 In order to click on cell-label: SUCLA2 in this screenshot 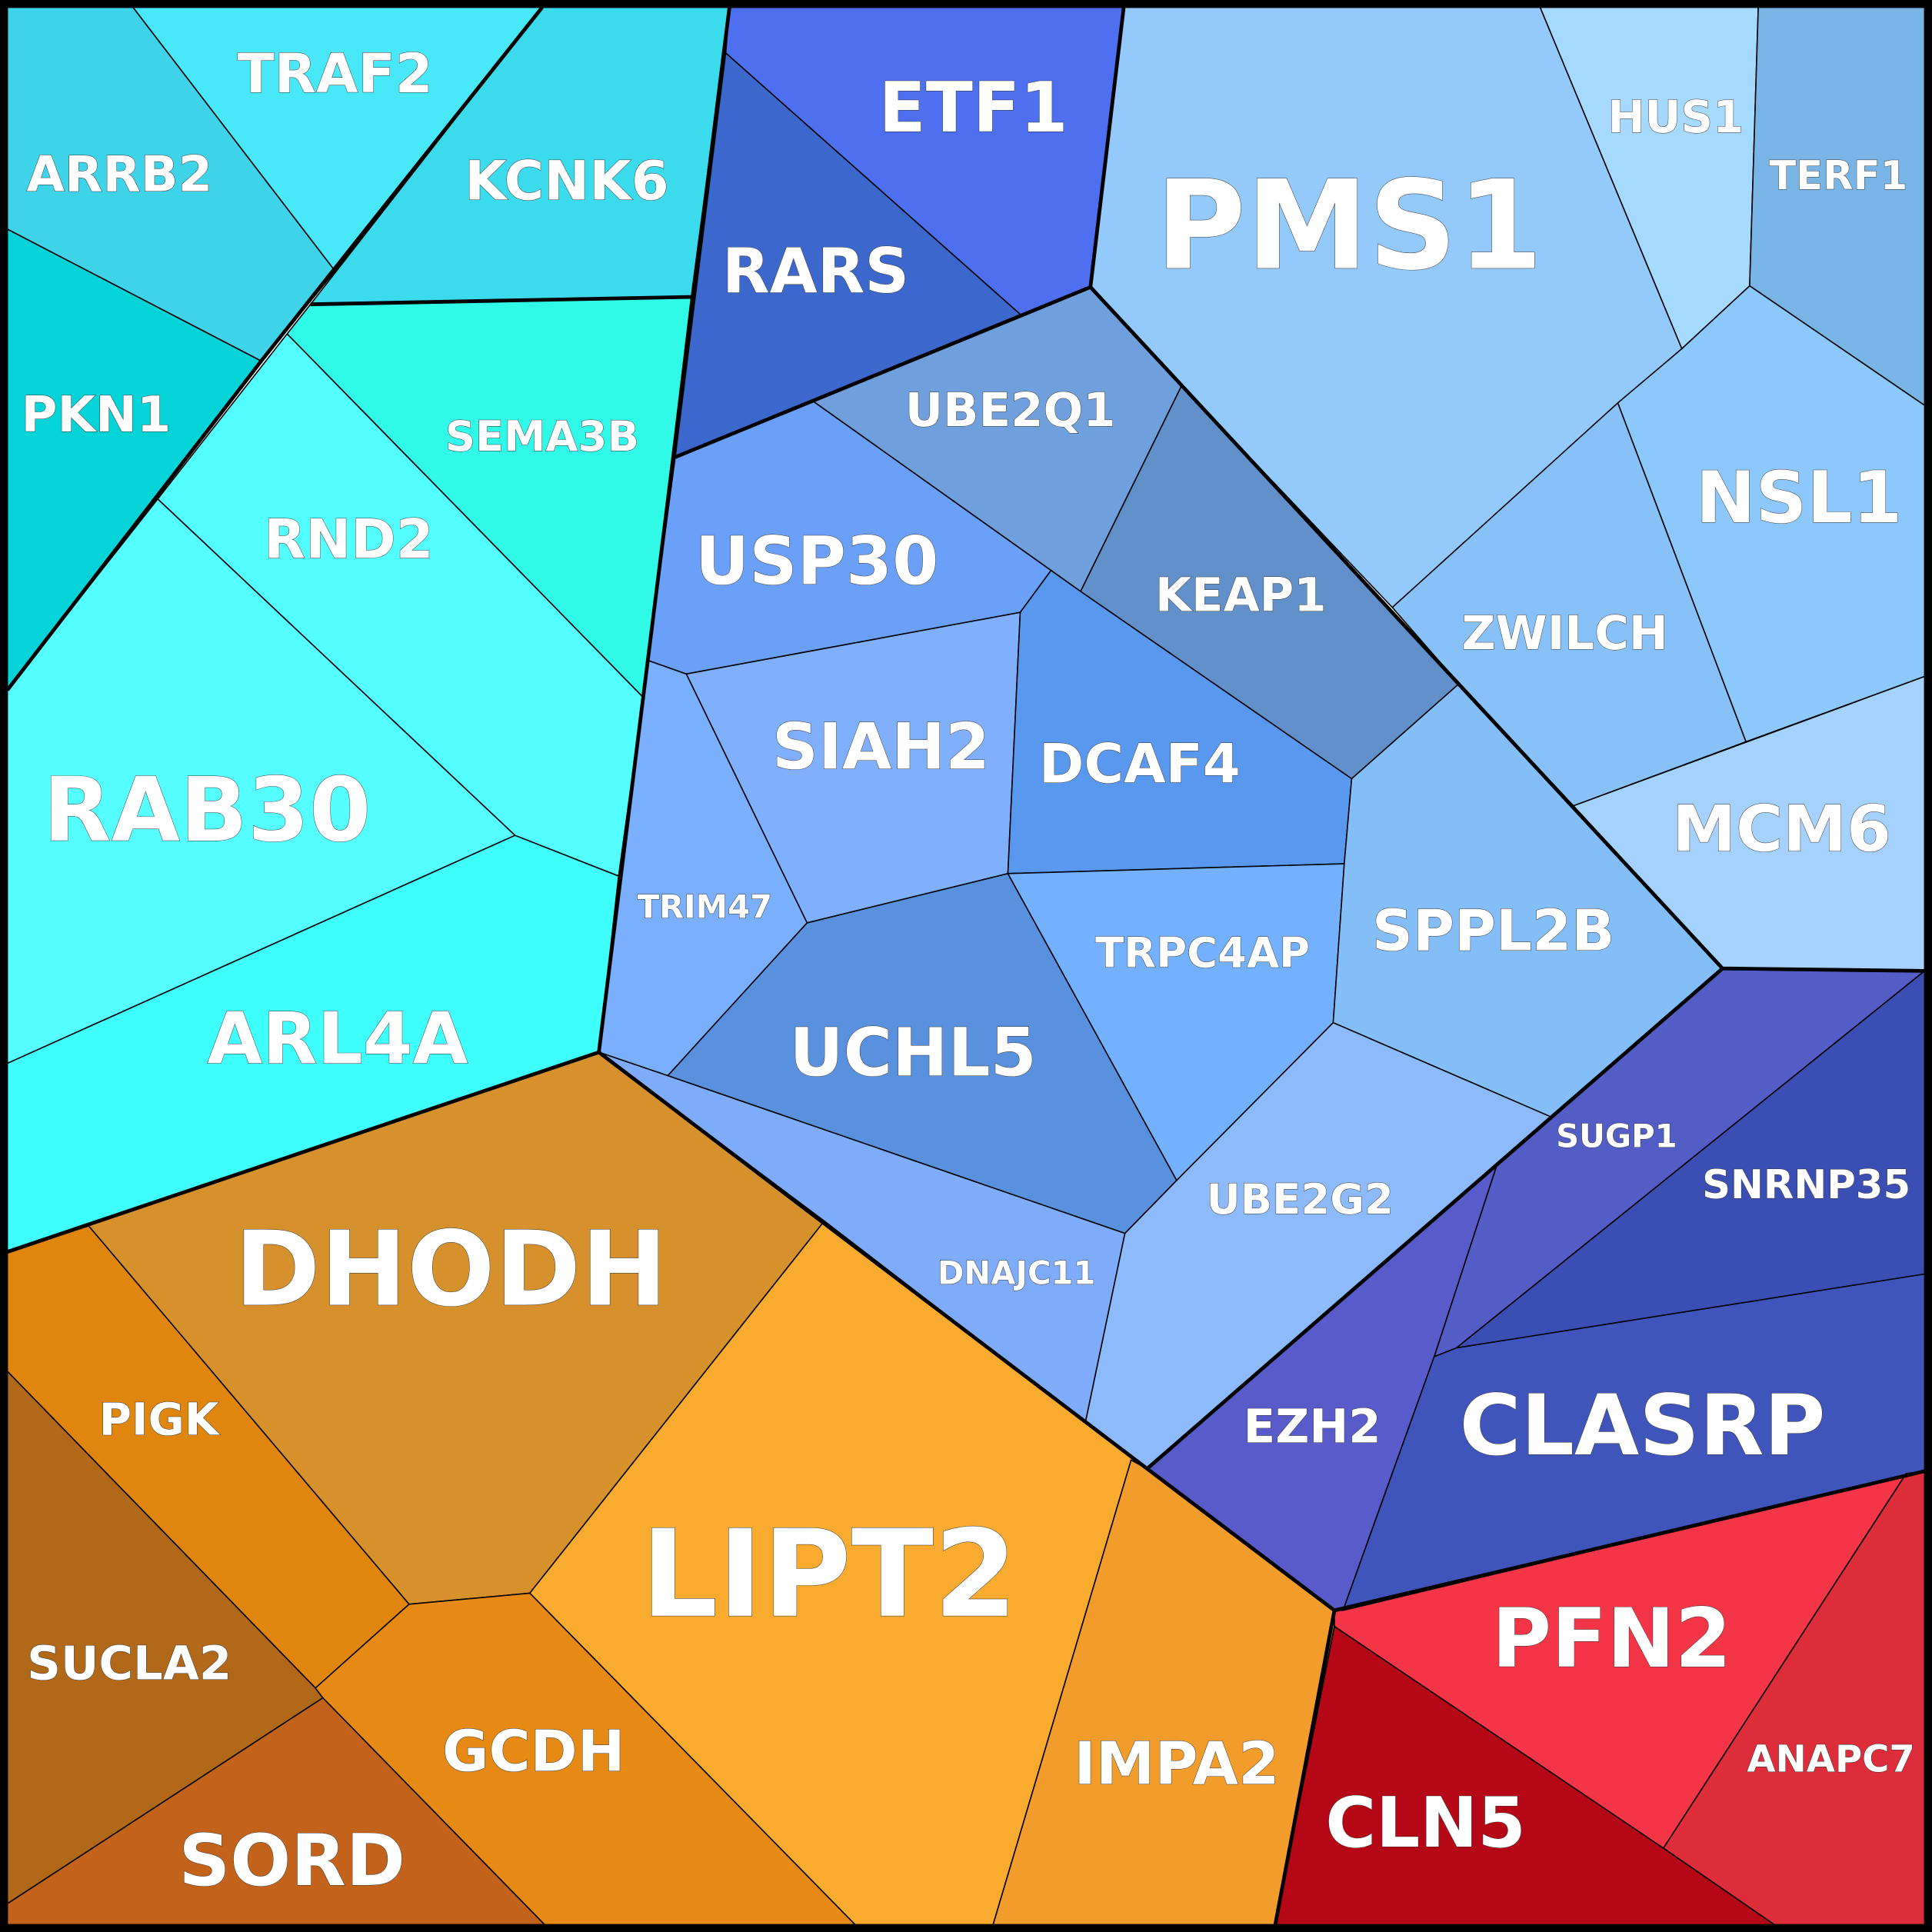, I will do `click(129, 1663)`.